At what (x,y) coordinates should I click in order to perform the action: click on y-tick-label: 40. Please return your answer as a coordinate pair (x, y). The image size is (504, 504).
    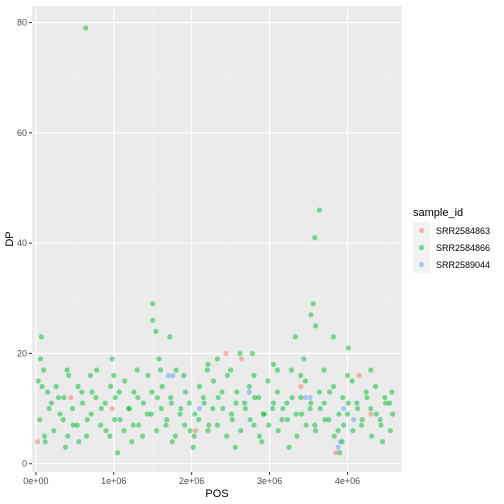
    Looking at the image, I should click on (22, 243).